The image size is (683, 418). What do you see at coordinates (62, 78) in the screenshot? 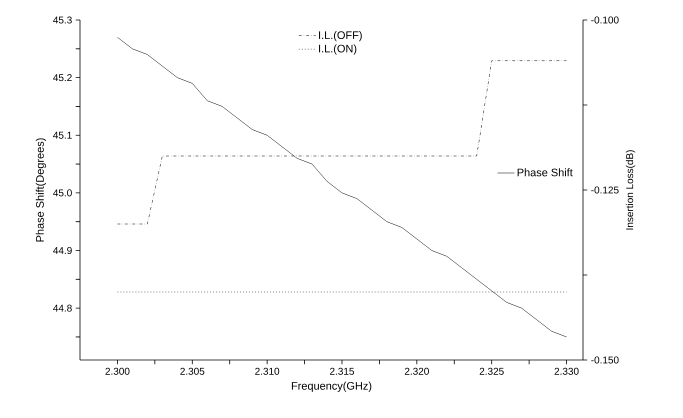
I see `y-tick-label: 45.2` at bounding box center [62, 78].